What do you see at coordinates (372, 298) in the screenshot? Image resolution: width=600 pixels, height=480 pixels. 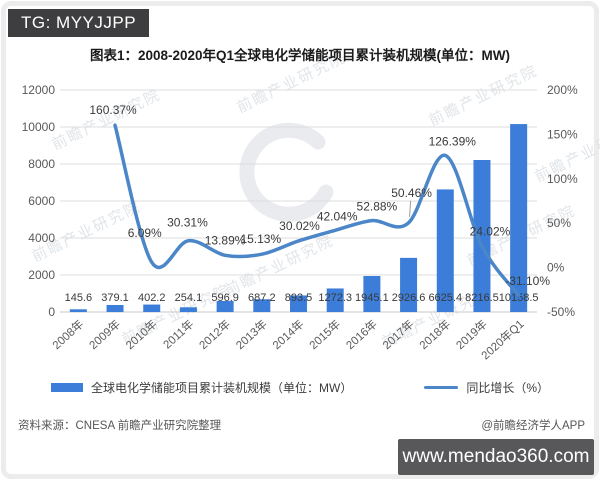 I see `bar-value-label: 1945.1` at bounding box center [372, 298].